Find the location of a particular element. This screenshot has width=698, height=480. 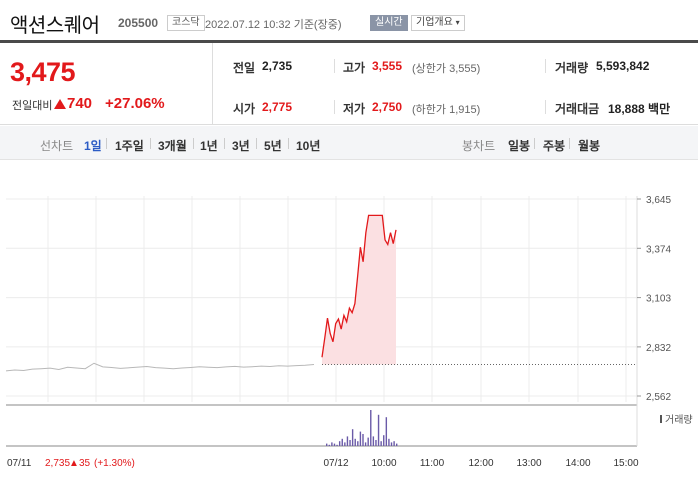

upper-limit: (상한가 3,555) is located at coordinates (446, 69).